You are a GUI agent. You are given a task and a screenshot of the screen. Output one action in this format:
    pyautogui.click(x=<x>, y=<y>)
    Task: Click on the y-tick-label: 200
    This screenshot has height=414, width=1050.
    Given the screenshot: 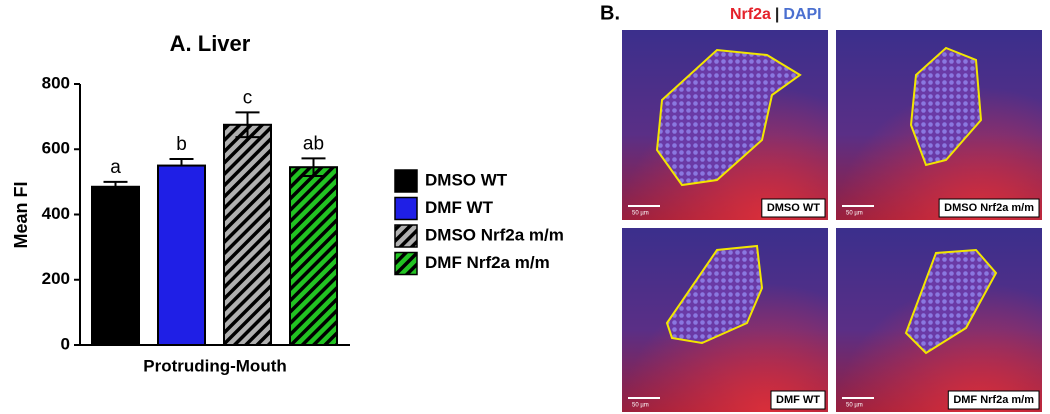 What is the action you would take?
    pyautogui.click(x=56, y=278)
    